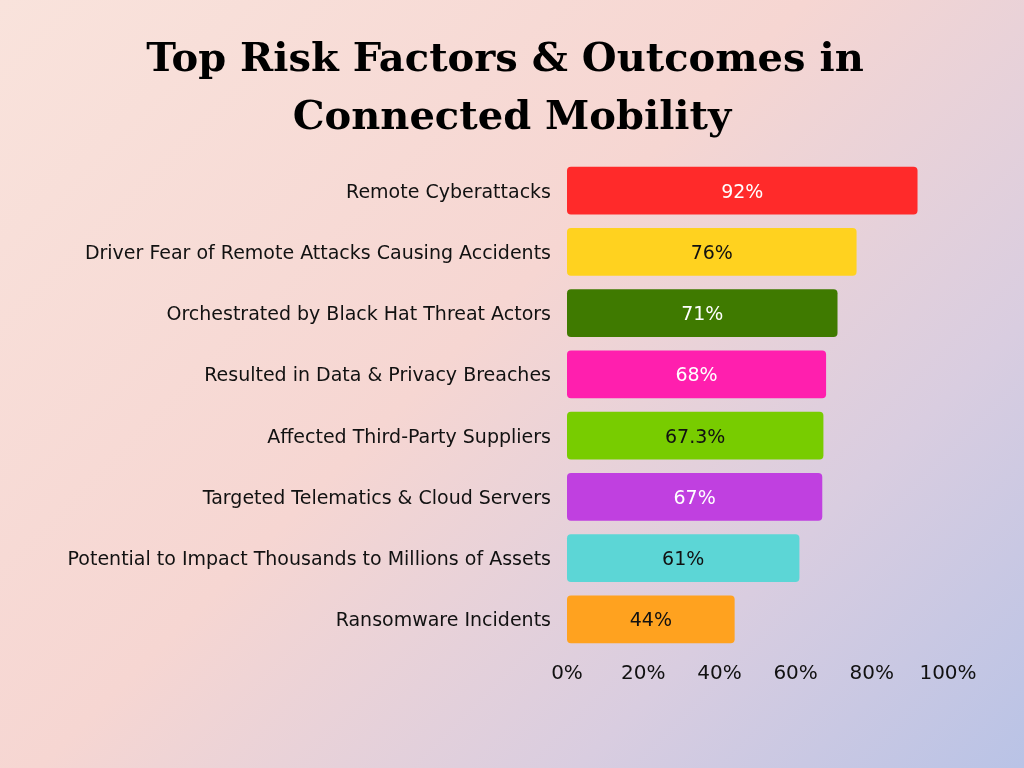 The height and width of the screenshot is (768, 1024). What do you see at coordinates (512, 85) in the screenshot?
I see `chart-title: Top Risk Factors & Outcomes in Connected Mobility` at bounding box center [512, 85].